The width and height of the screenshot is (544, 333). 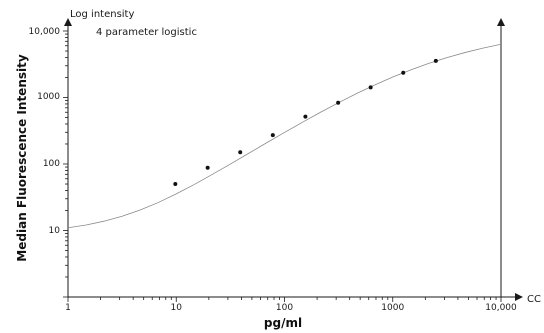 I want to click on x-tick-label-100: 100, so click(x=284, y=308).